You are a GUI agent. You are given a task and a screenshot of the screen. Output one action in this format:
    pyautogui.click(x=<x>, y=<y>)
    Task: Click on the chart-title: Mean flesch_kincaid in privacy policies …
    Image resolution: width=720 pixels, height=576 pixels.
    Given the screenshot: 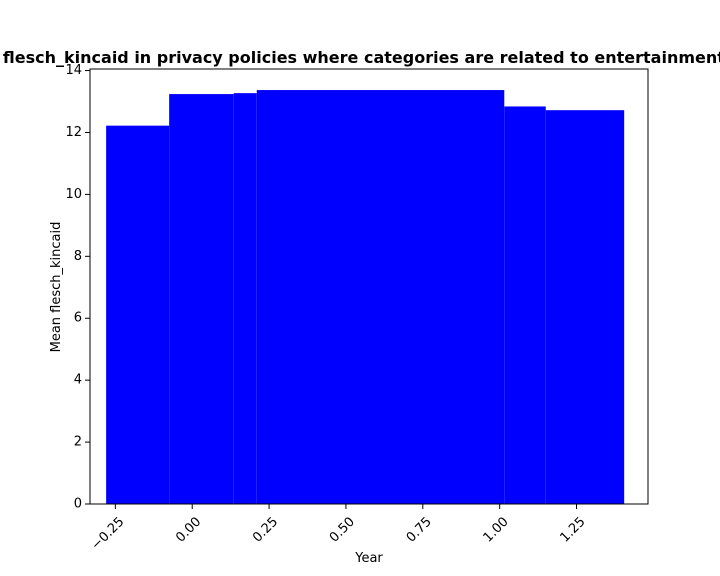 What is the action you would take?
    pyautogui.click(x=360, y=57)
    